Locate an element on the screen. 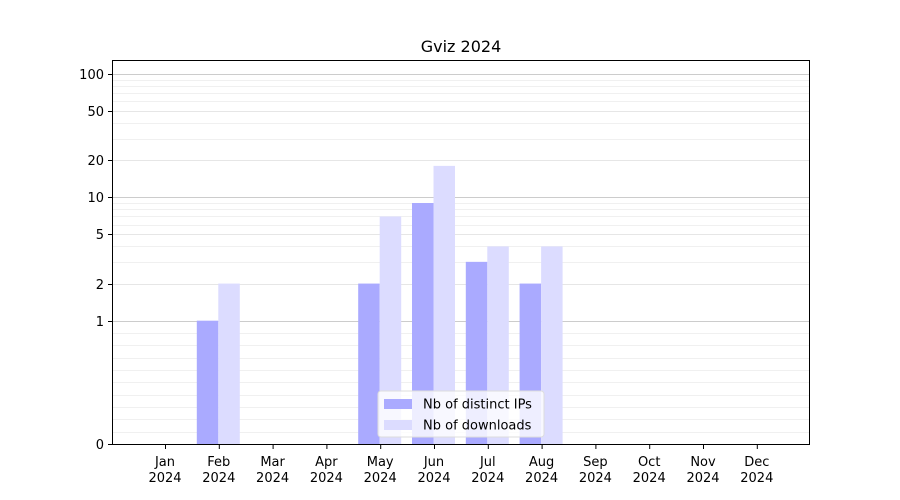  x-tick-label: Jun 2024 is located at coordinates (433, 470).